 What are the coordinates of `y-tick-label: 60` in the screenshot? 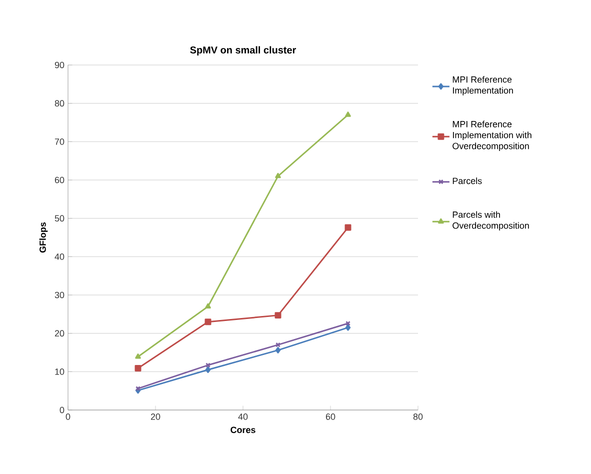 It's located at (59, 180).